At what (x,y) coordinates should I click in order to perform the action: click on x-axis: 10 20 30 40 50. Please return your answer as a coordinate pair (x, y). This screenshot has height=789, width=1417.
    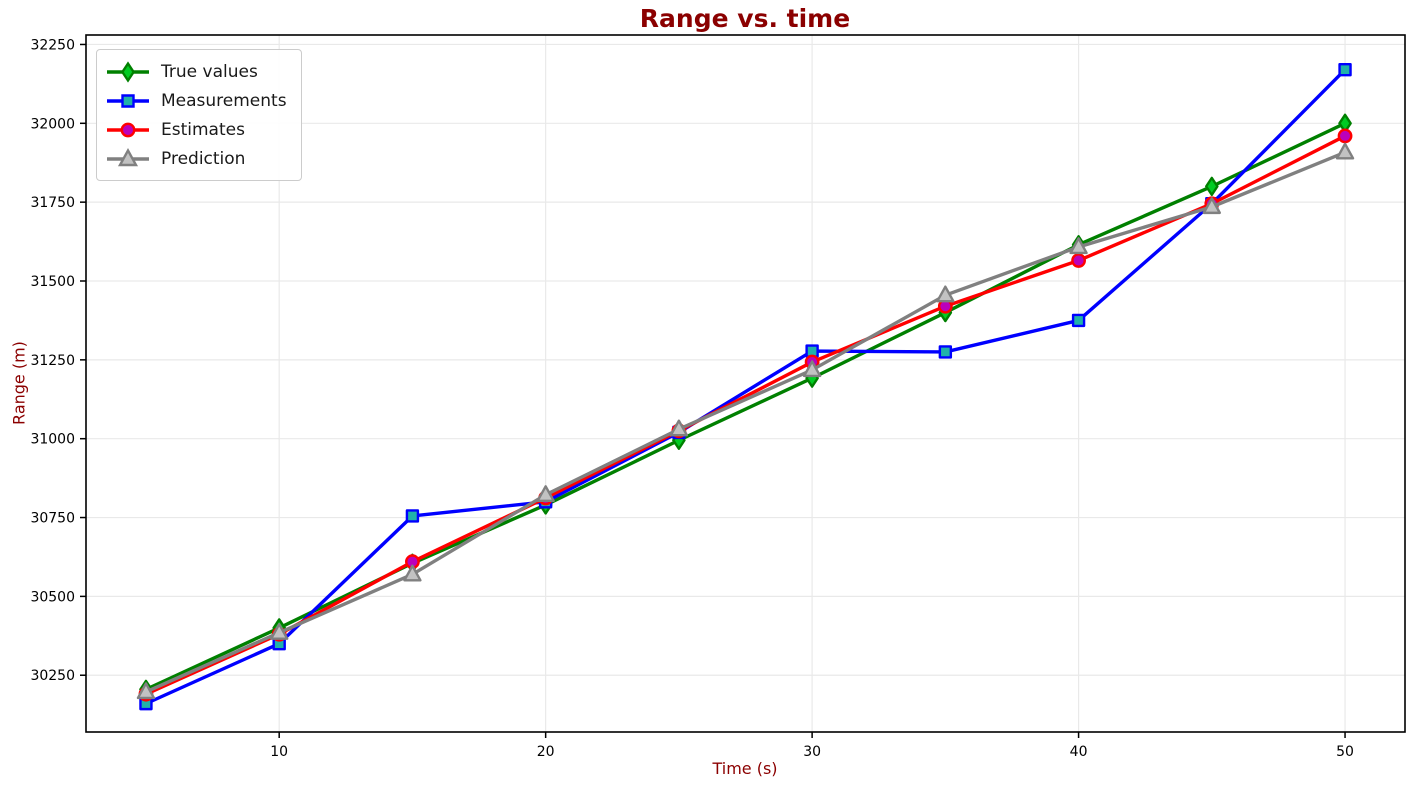
    Looking at the image, I should click on (812, 746).